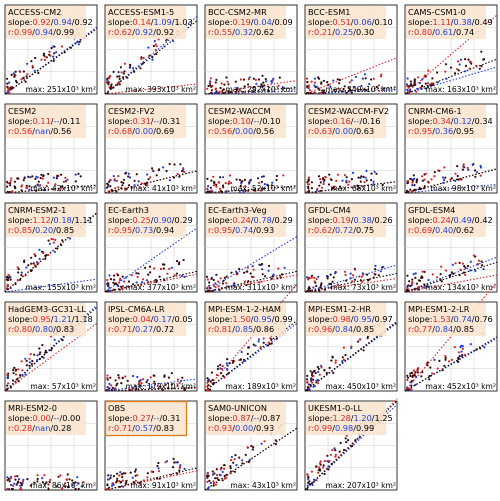  What do you see at coordinates (441, 131) in the screenshot?
I see `r-text: r:0.95/0.36/0.95` at bounding box center [441, 131].